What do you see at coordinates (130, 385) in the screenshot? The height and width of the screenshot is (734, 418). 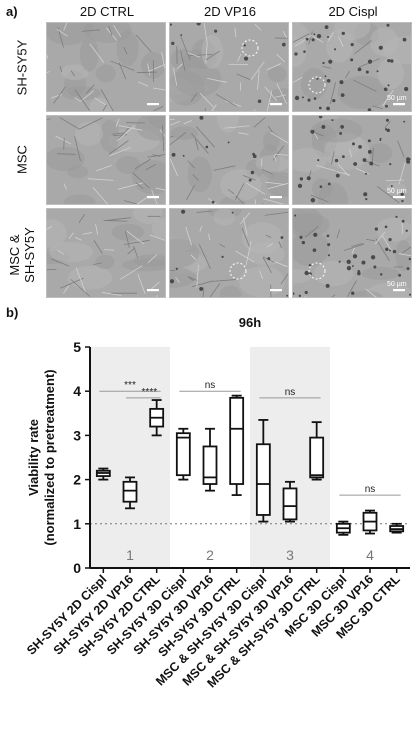 I see `significance-label: ***` at bounding box center [130, 385].